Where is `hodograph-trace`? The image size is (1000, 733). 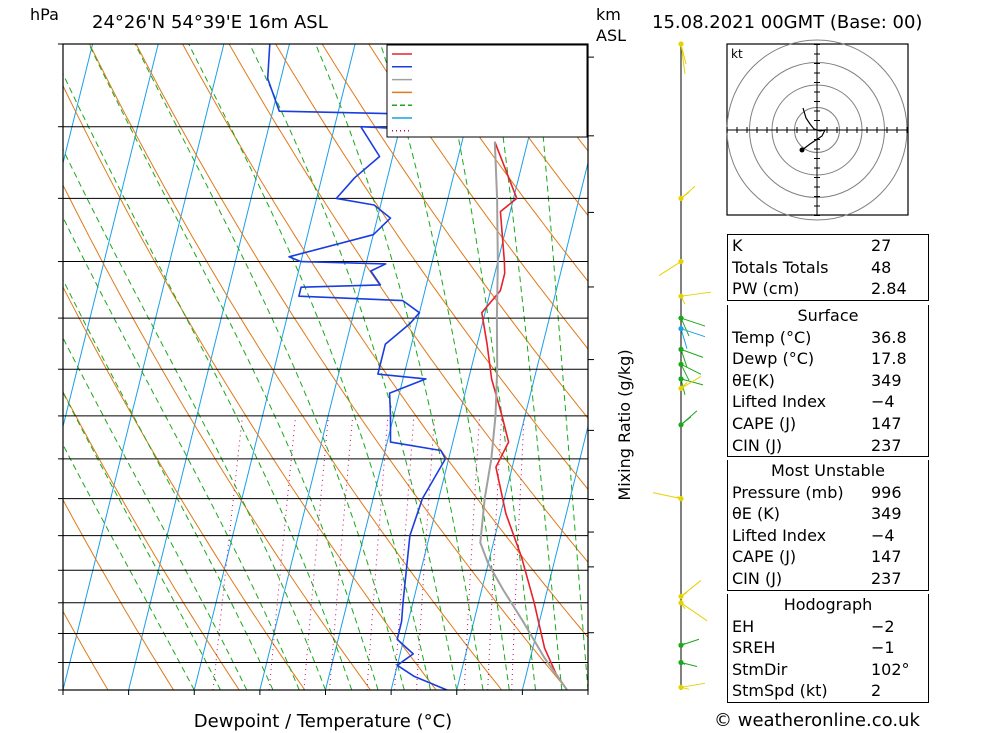 hodograph-trace is located at coordinates (814, 129).